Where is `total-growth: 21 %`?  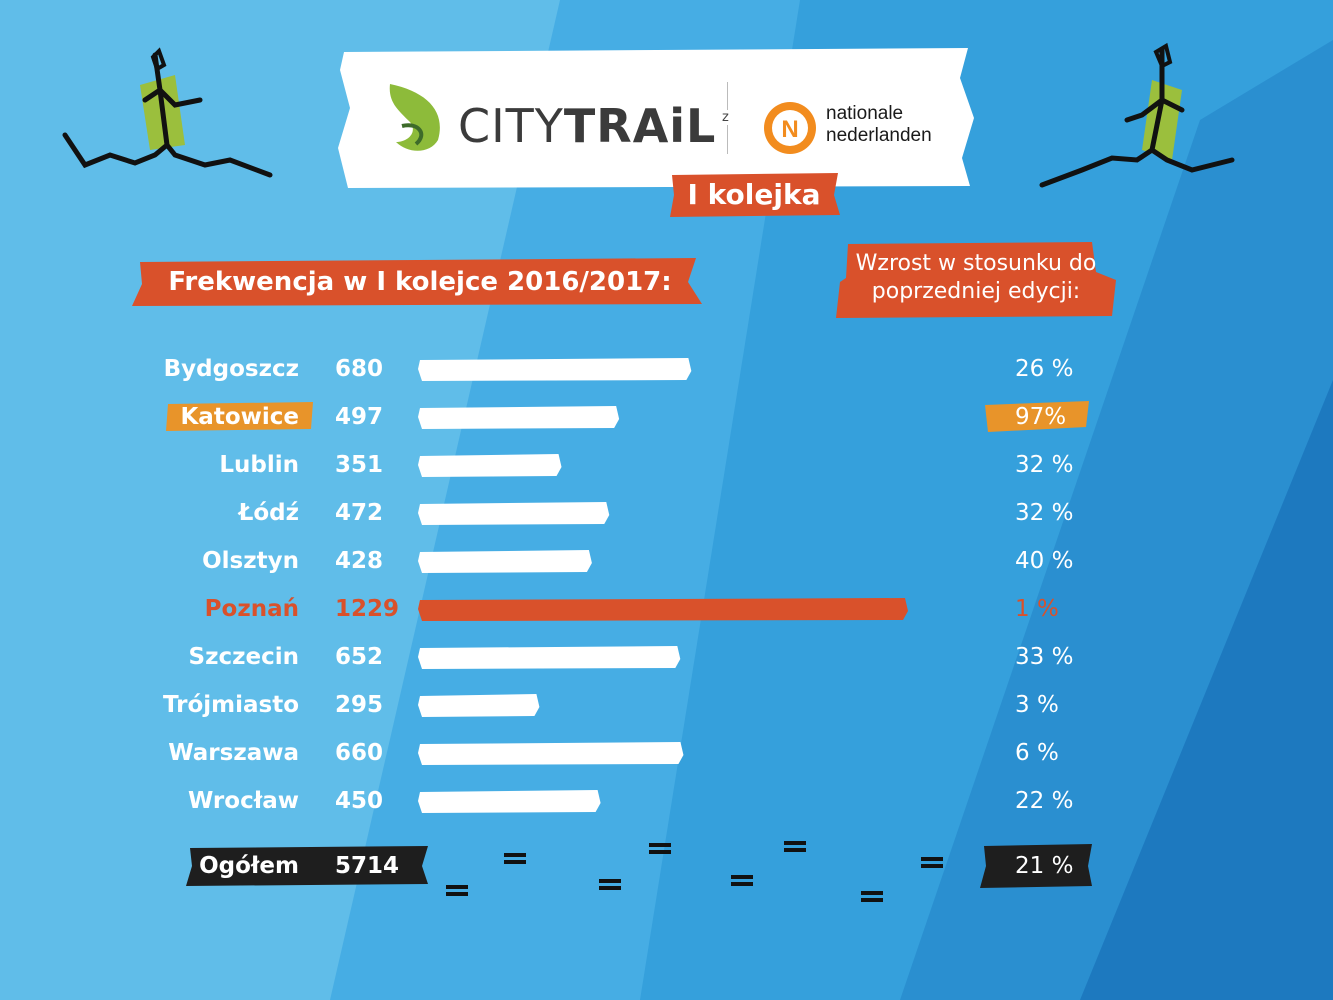
total-growth: 21 % is located at coordinates (1044, 866).